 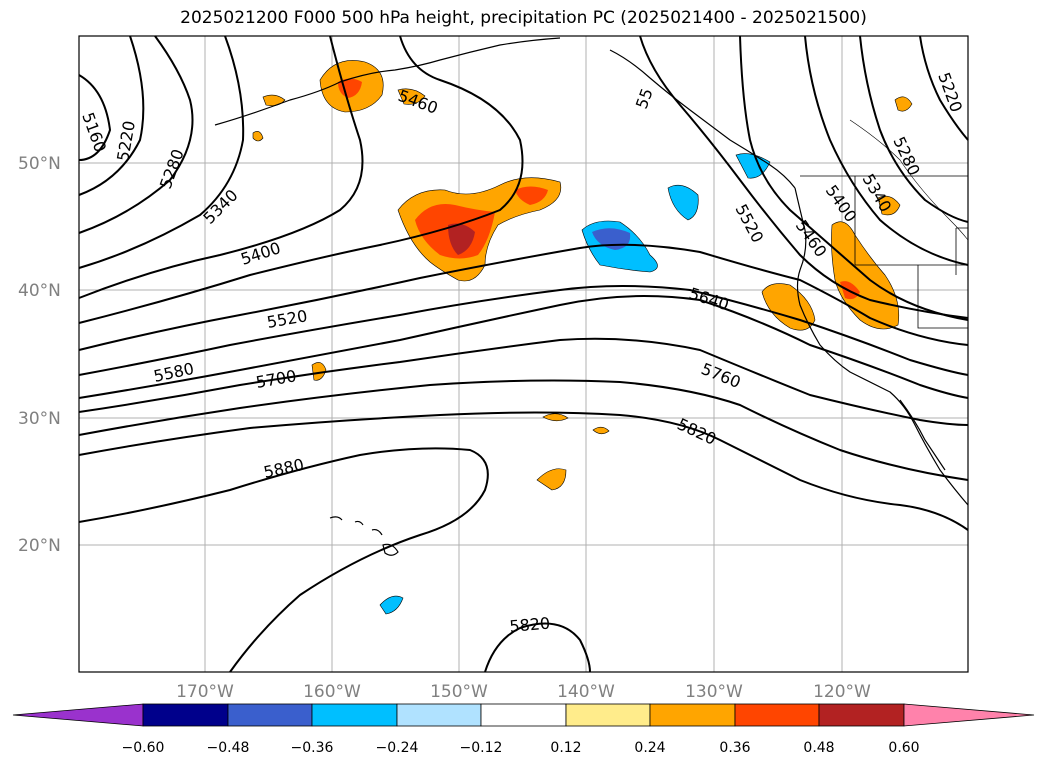 I want to click on colorbar, so click(x=523, y=715).